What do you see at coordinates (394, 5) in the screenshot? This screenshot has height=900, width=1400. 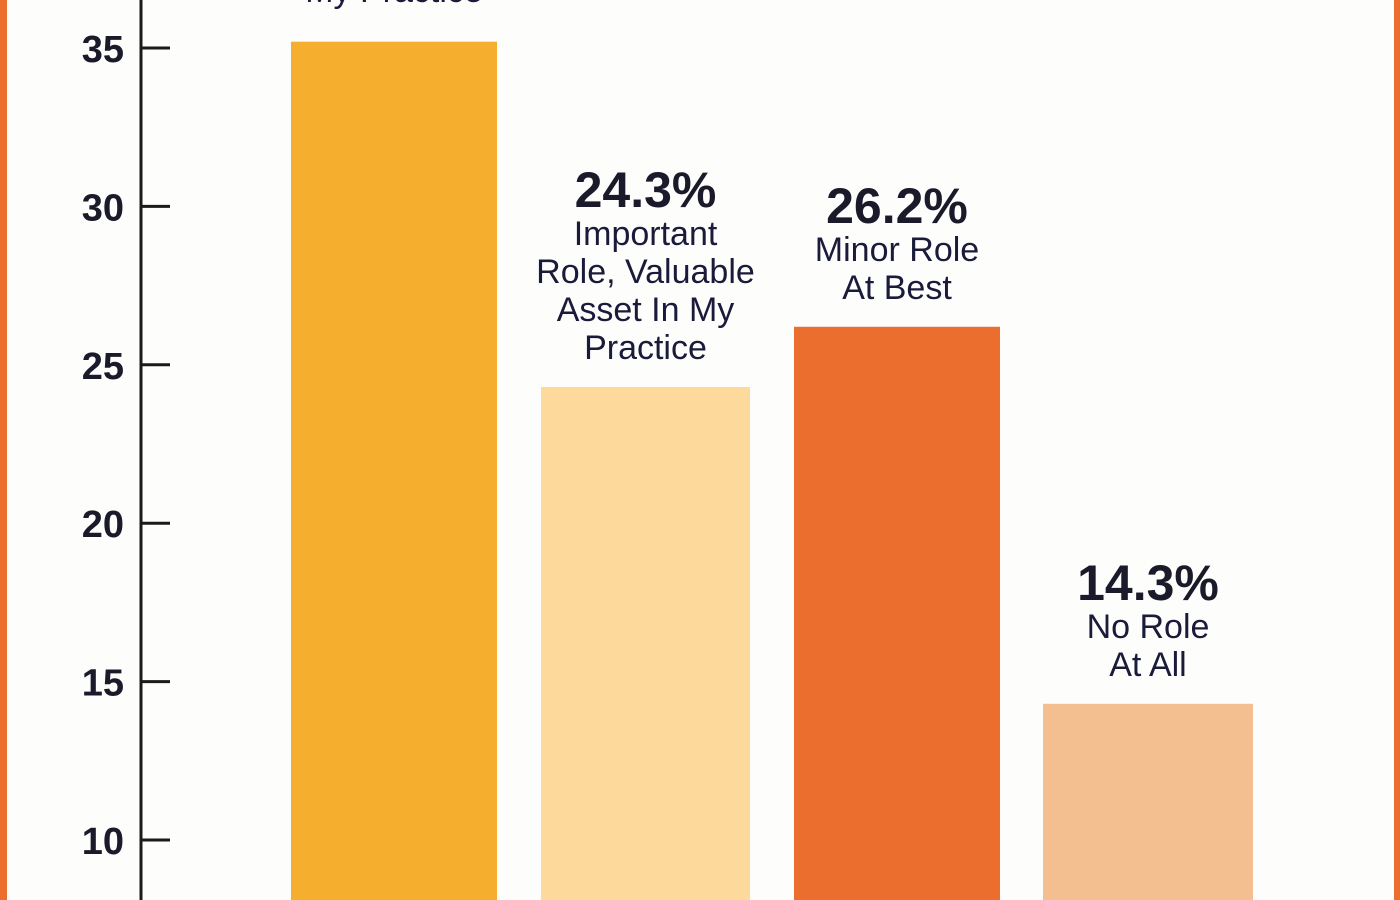 I see `bar-caption: My Practice` at bounding box center [394, 5].